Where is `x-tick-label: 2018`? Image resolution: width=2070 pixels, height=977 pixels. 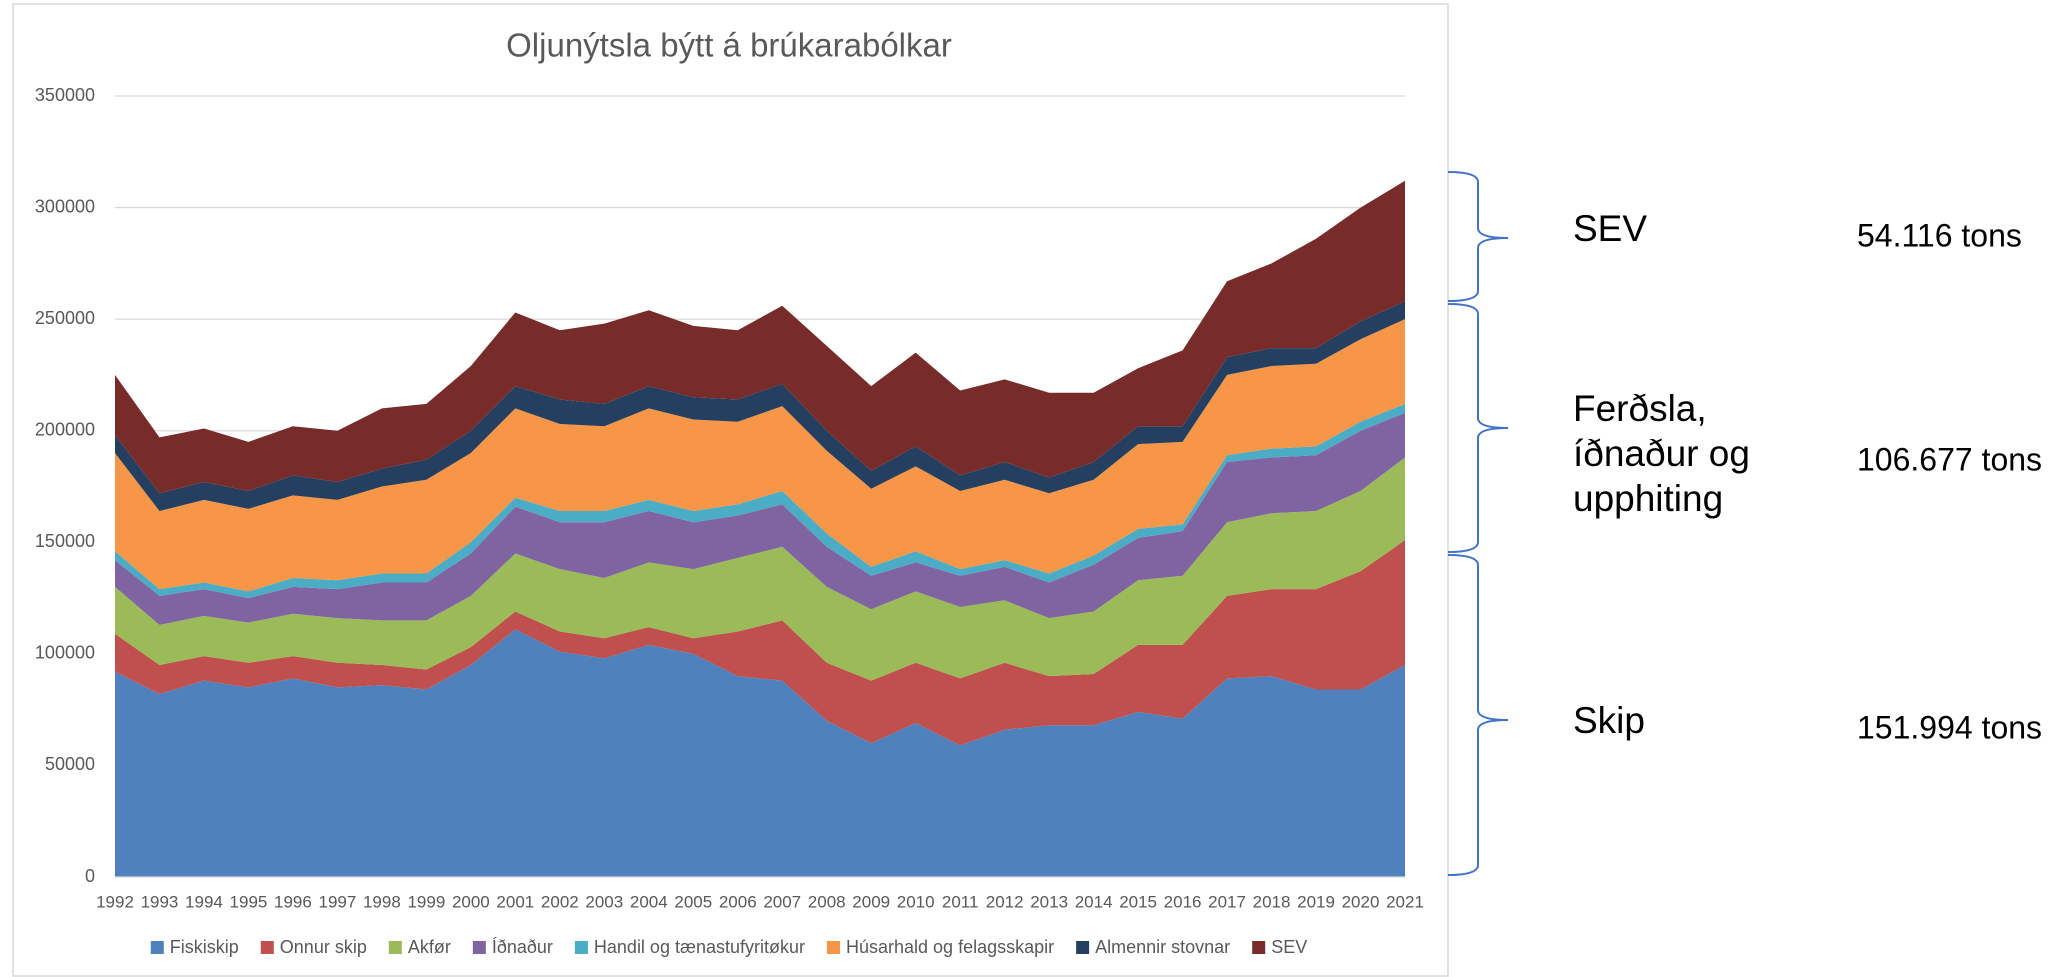
x-tick-label: 2018 is located at coordinates (1272, 901).